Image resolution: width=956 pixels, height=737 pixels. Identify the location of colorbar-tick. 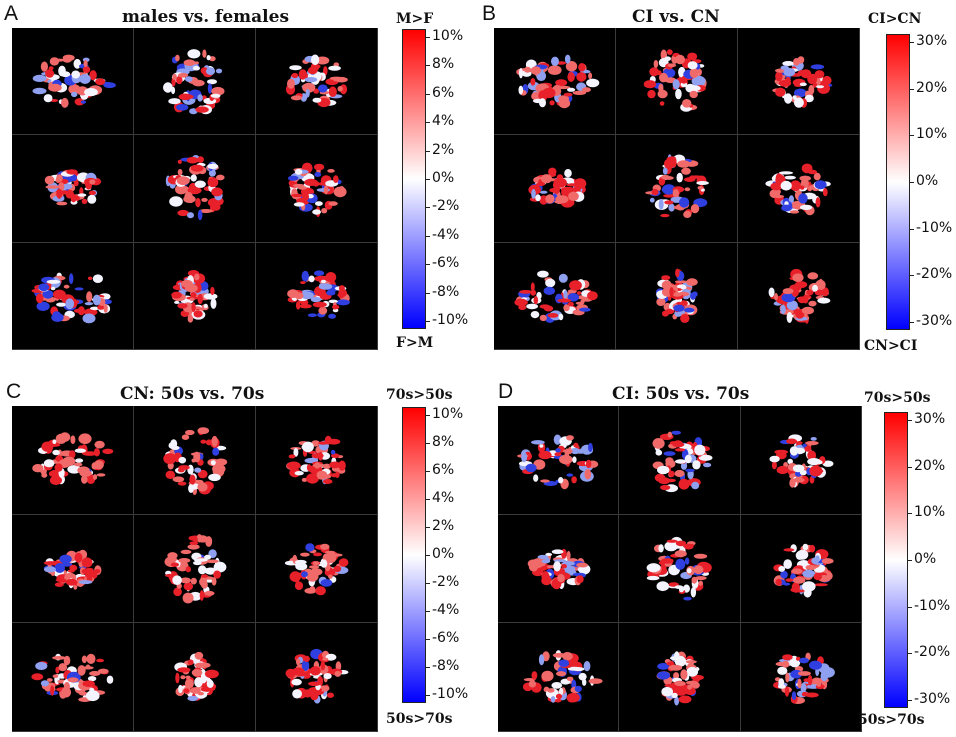
(428, 123).